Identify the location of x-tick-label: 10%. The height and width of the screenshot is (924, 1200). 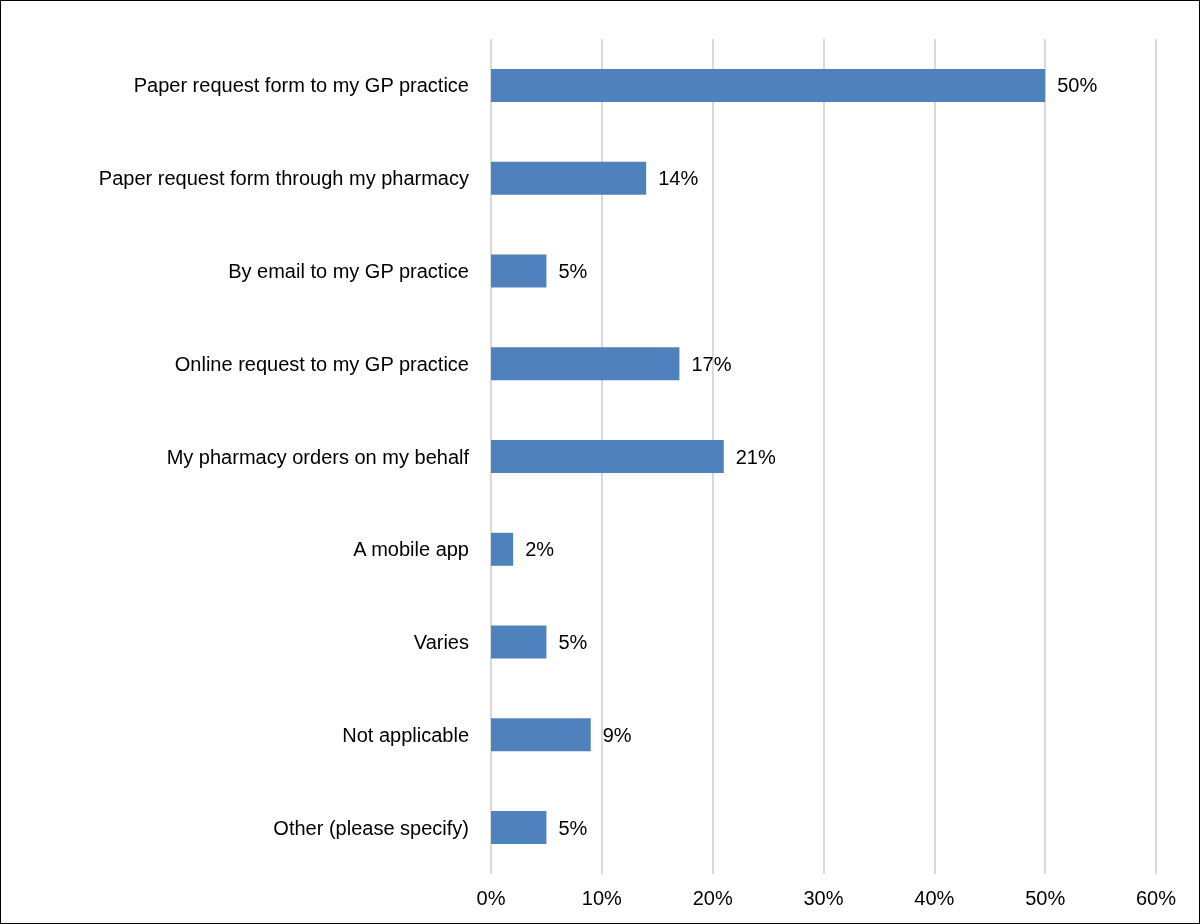
(602, 898).